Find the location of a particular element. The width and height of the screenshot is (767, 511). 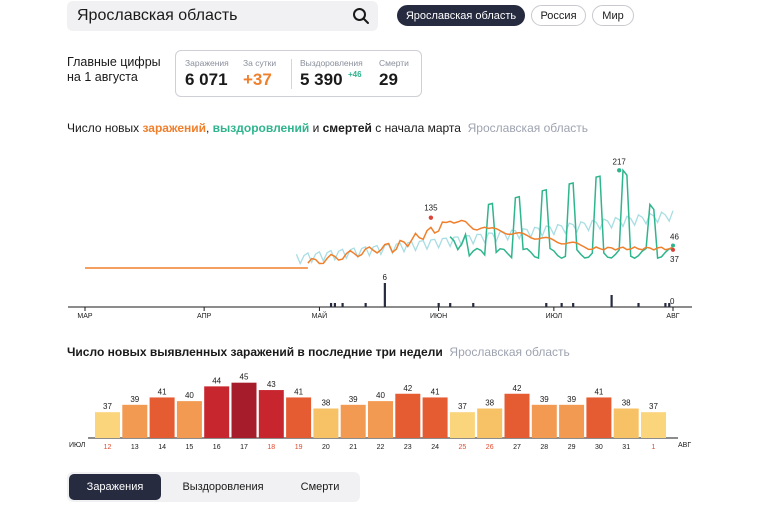

region-yaroslavl-button: Ярославская область is located at coordinates (461, 15).